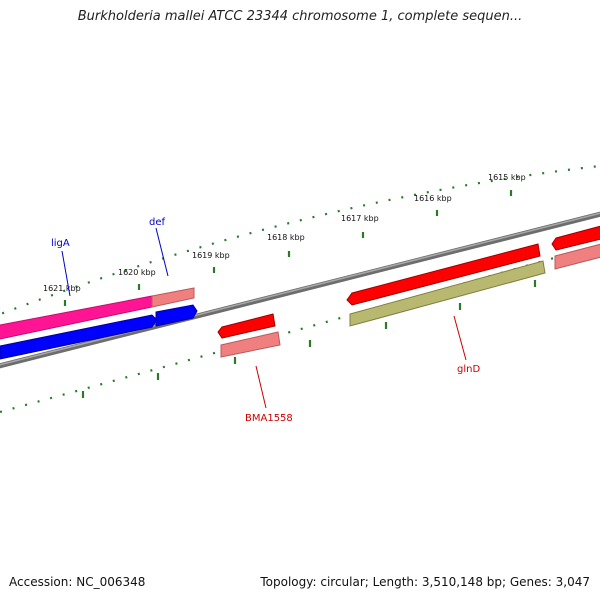 This screenshot has height=600, width=600. What do you see at coordinates (176, 315) in the screenshot?
I see `gene-def` at bounding box center [176, 315].